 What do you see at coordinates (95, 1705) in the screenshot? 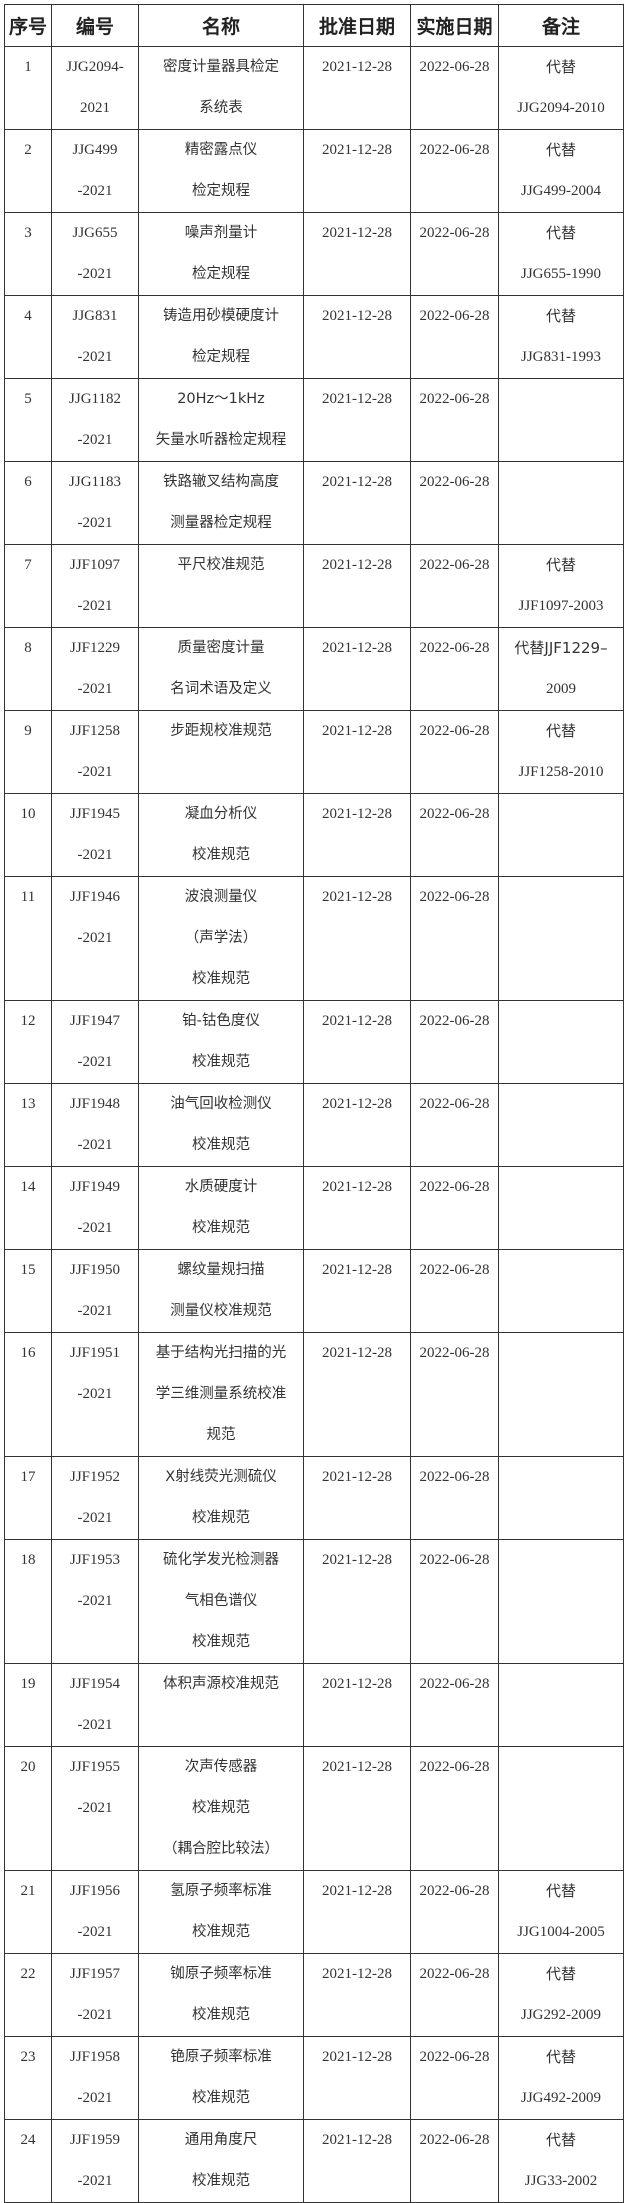
I see `code-cell: JJF1954 -2021` at bounding box center [95, 1705].